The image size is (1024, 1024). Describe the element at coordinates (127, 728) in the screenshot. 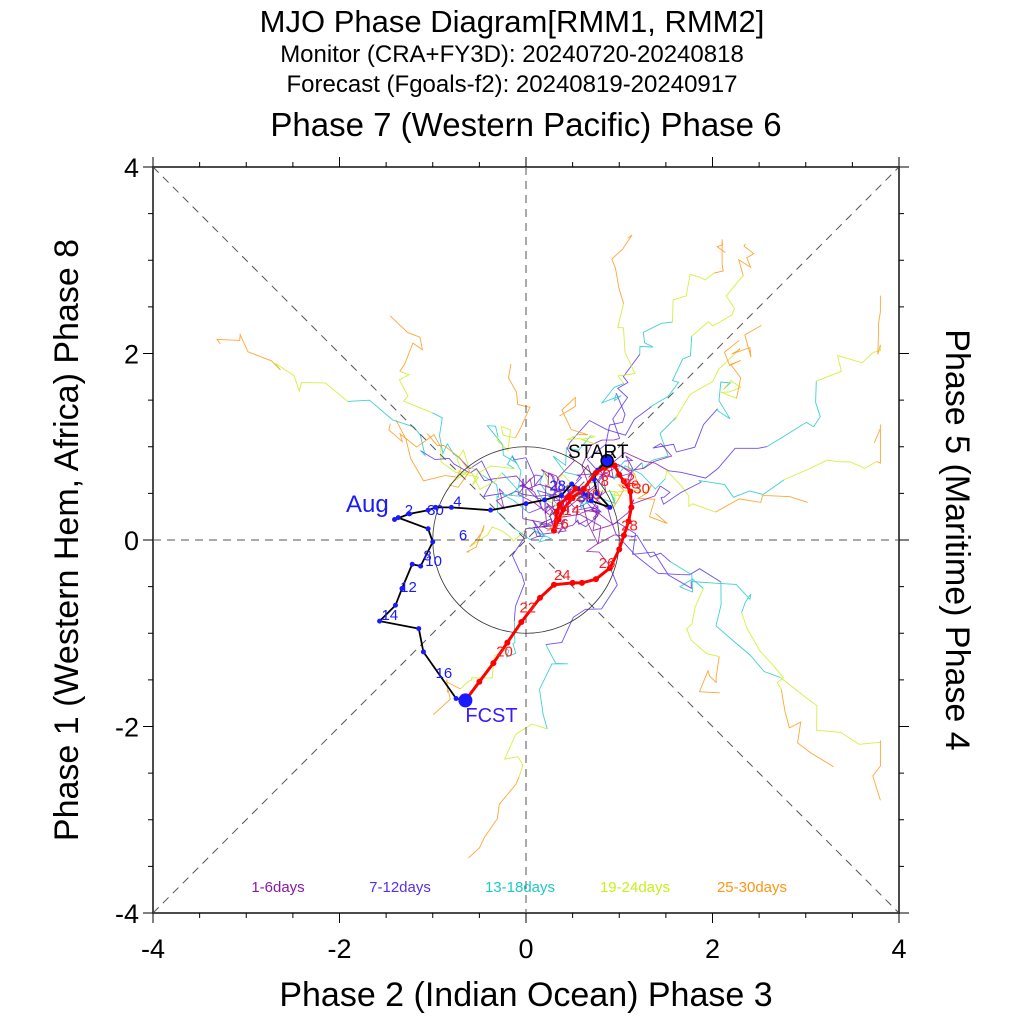

I see `y-tick-label: -2` at that location.